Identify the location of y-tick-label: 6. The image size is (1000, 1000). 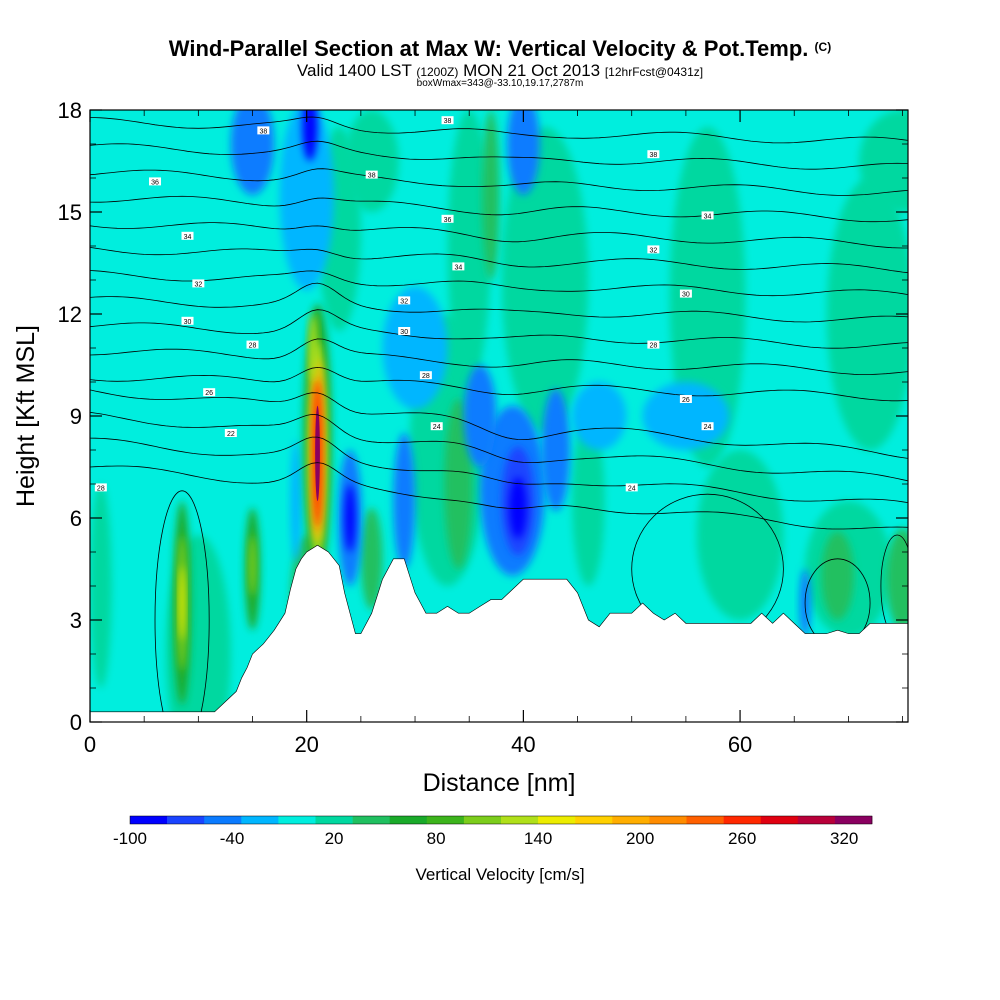
(76, 518).